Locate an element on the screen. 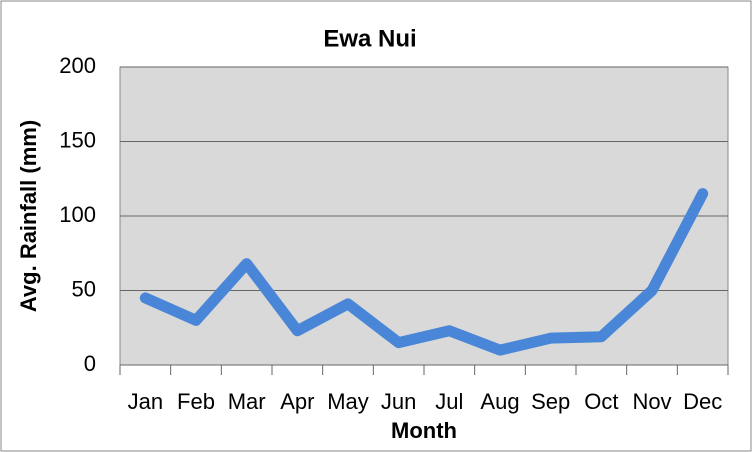 This screenshot has width=752, height=452. y-axis-label: Avg. Rainfall (mm) is located at coordinates (28, 216).